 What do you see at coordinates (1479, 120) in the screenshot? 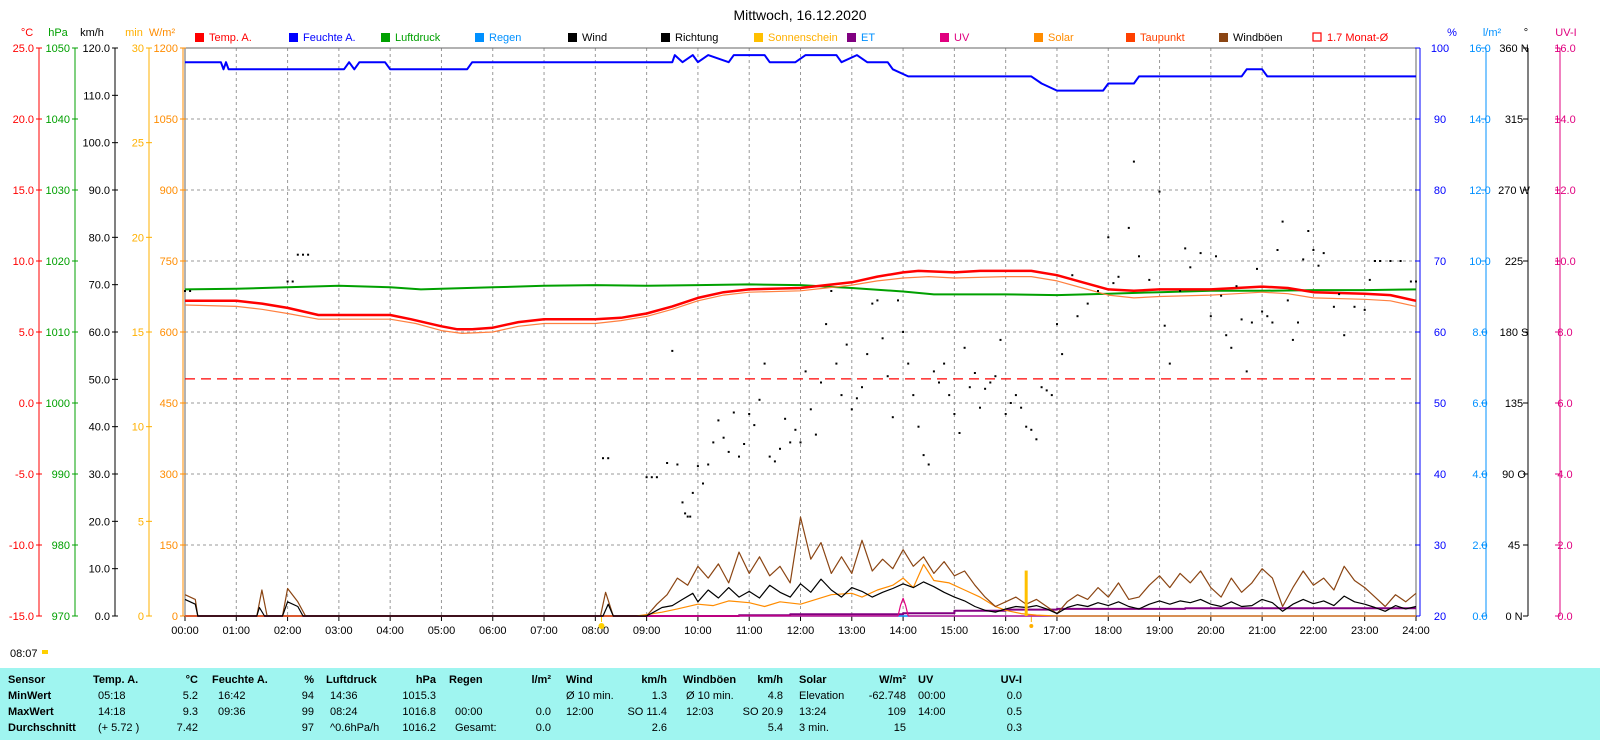
I see `axis-tick-label: 14.0` at bounding box center [1479, 120].